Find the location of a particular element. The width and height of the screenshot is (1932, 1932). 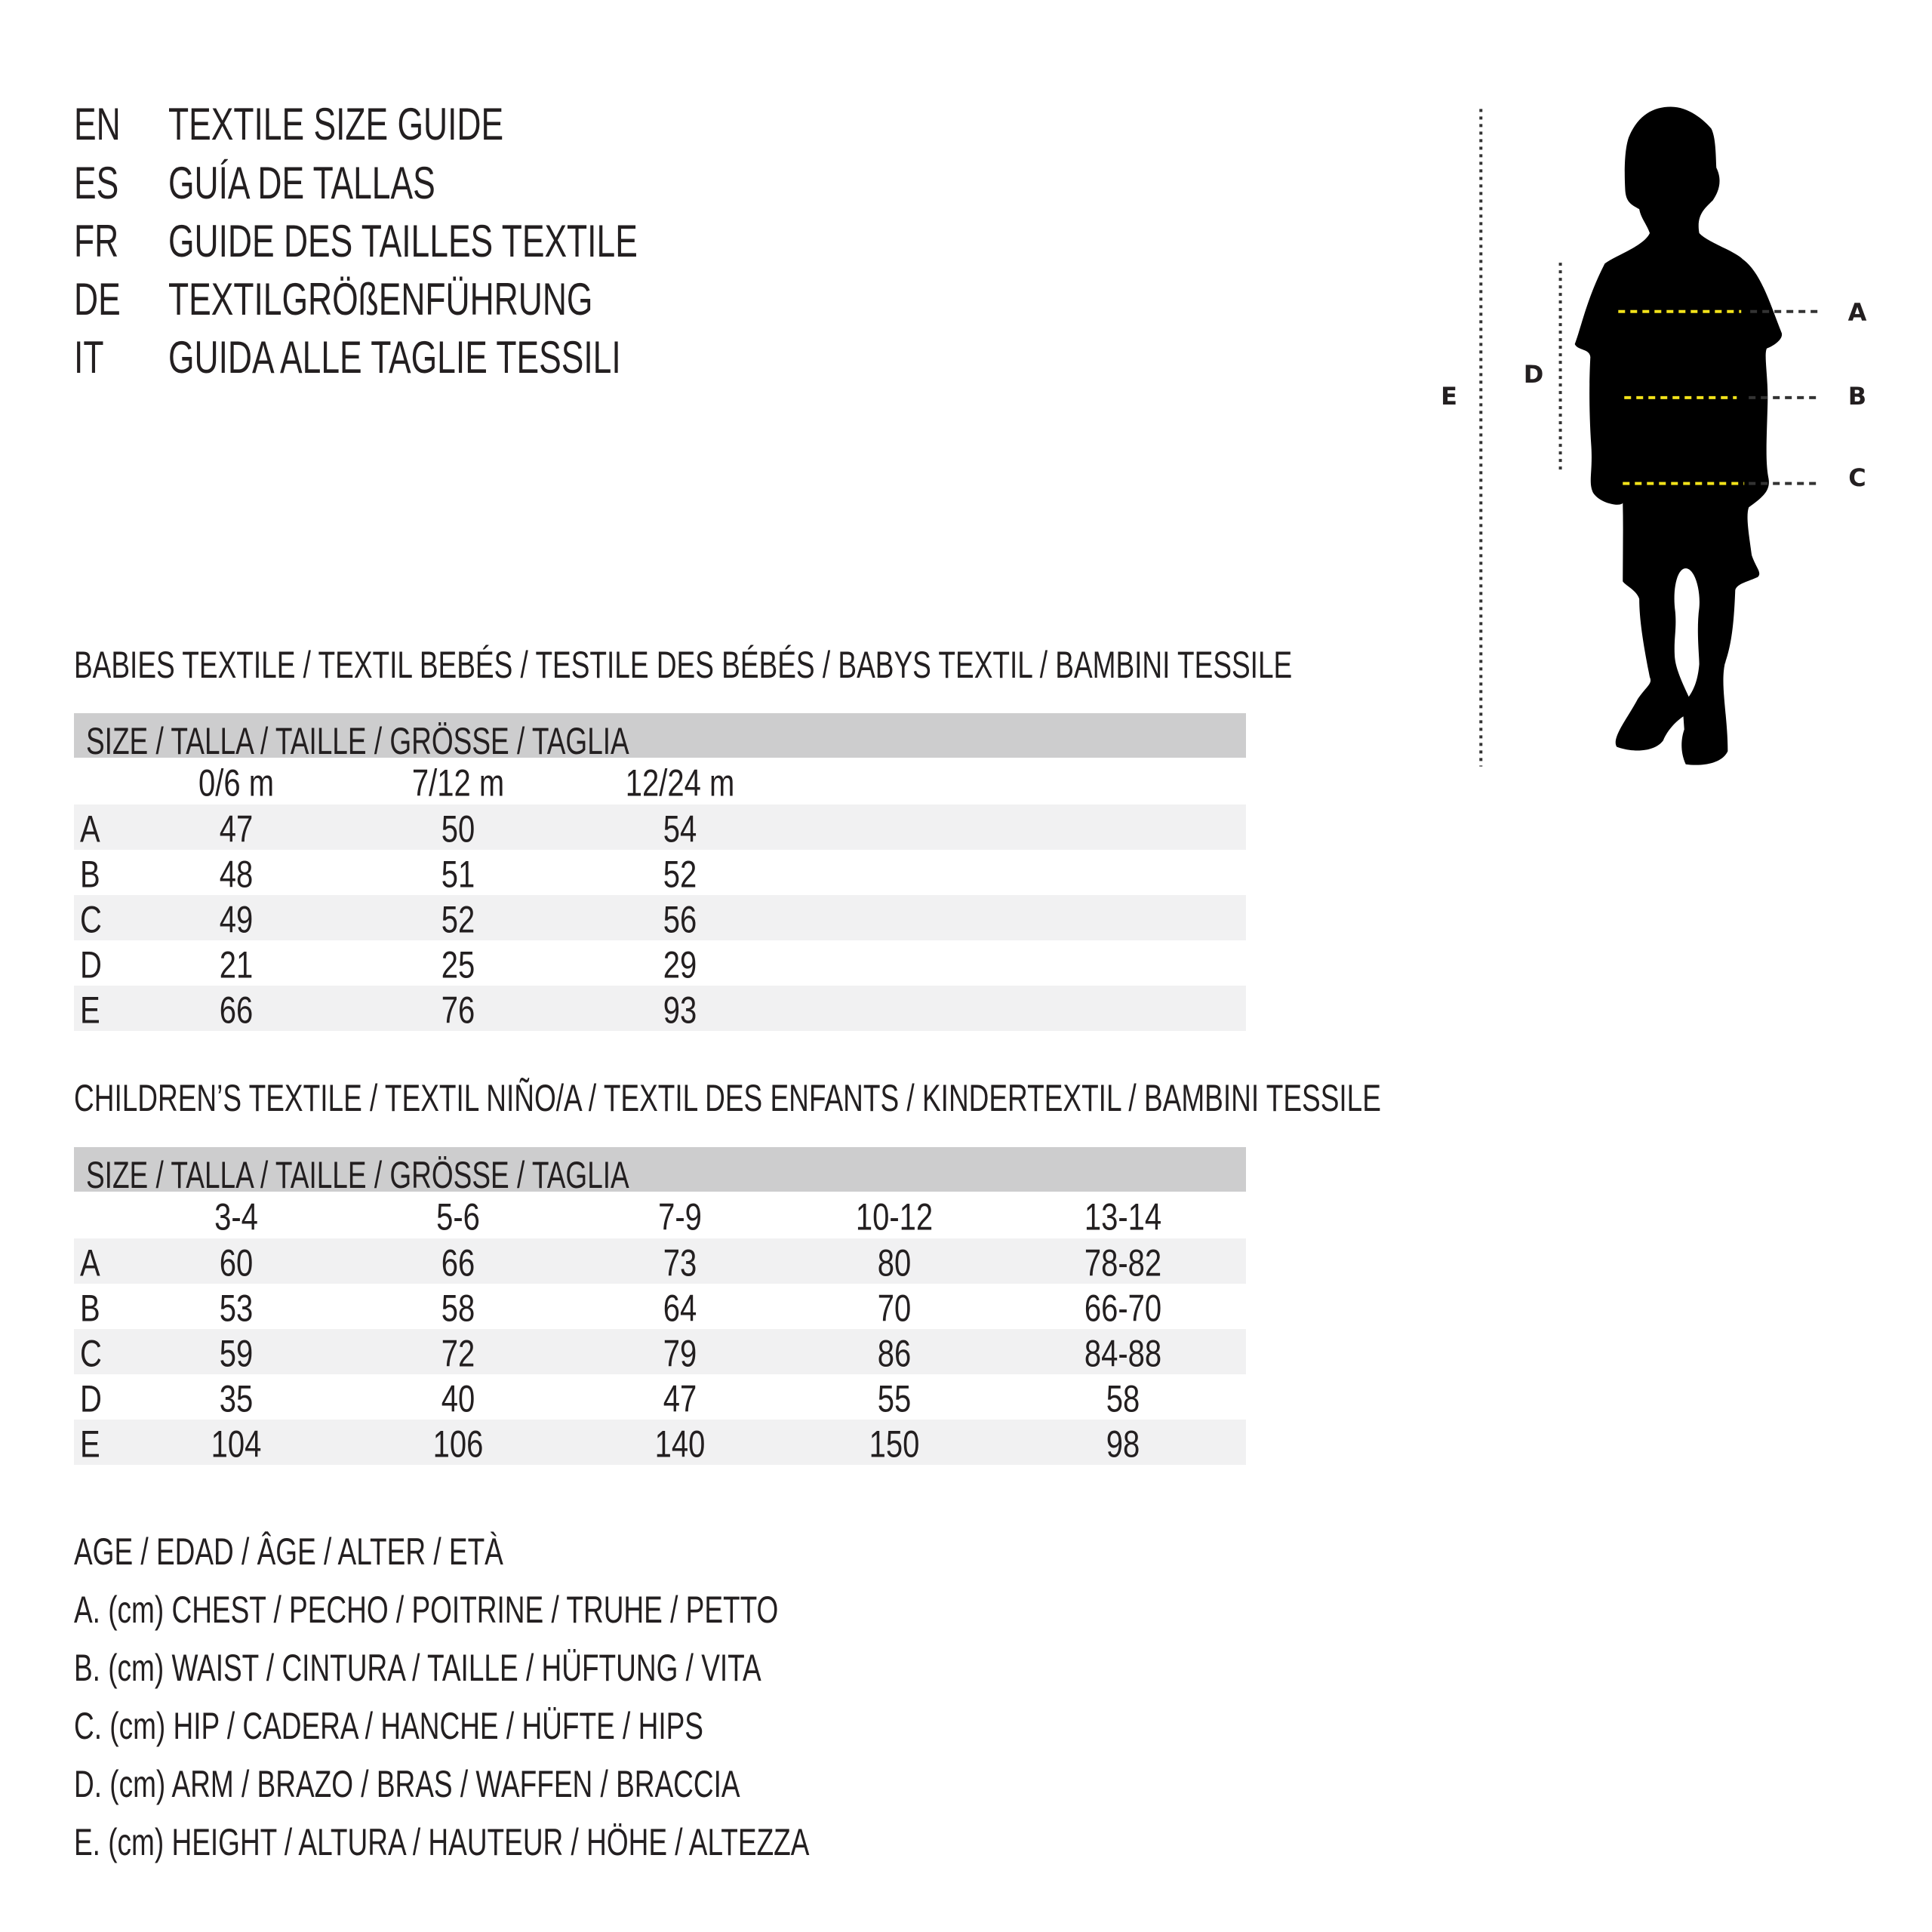

column-header-text: 13-14 is located at coordinates (1123, 1216).